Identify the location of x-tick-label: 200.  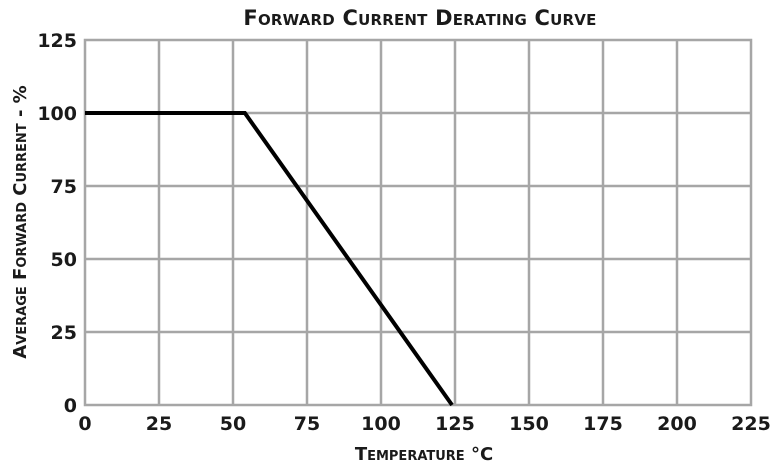
(677, 424).